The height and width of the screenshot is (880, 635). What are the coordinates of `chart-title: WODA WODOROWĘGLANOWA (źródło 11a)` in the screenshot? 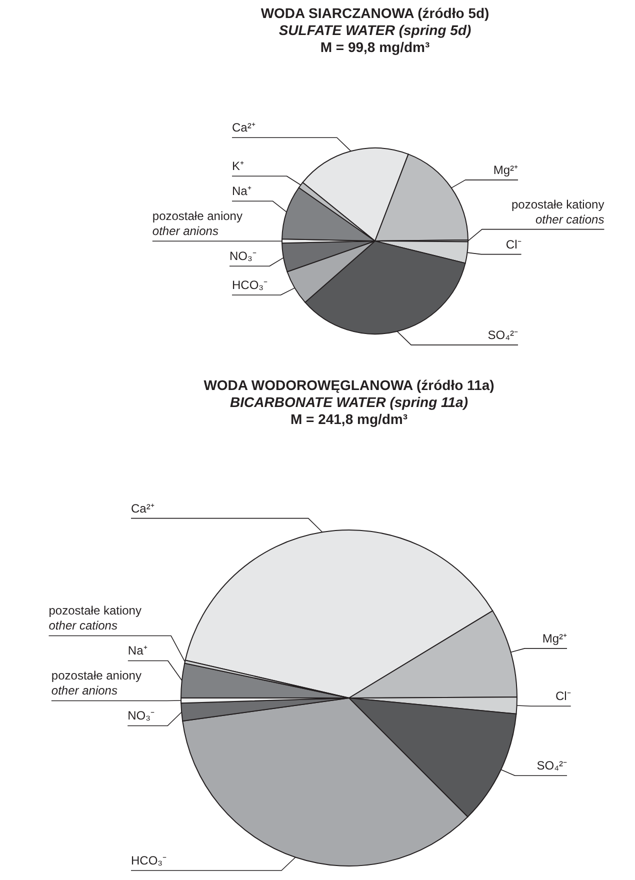 It's located at (349, 385).